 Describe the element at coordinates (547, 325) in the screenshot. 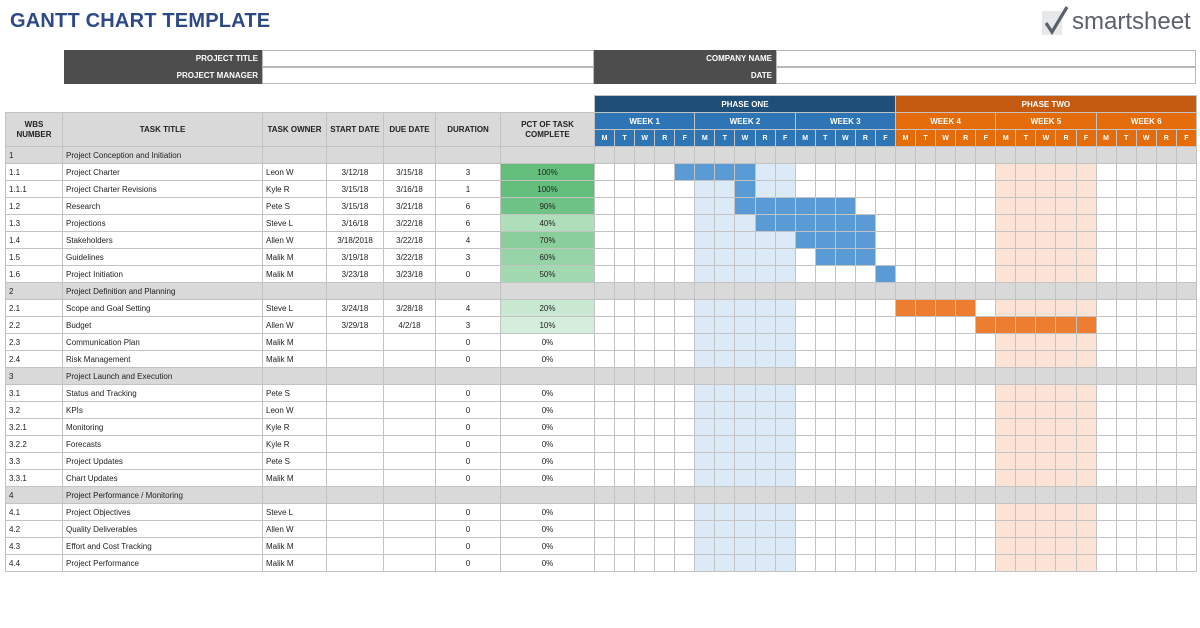

I see `pct-complete-cell: 10%` at that location.